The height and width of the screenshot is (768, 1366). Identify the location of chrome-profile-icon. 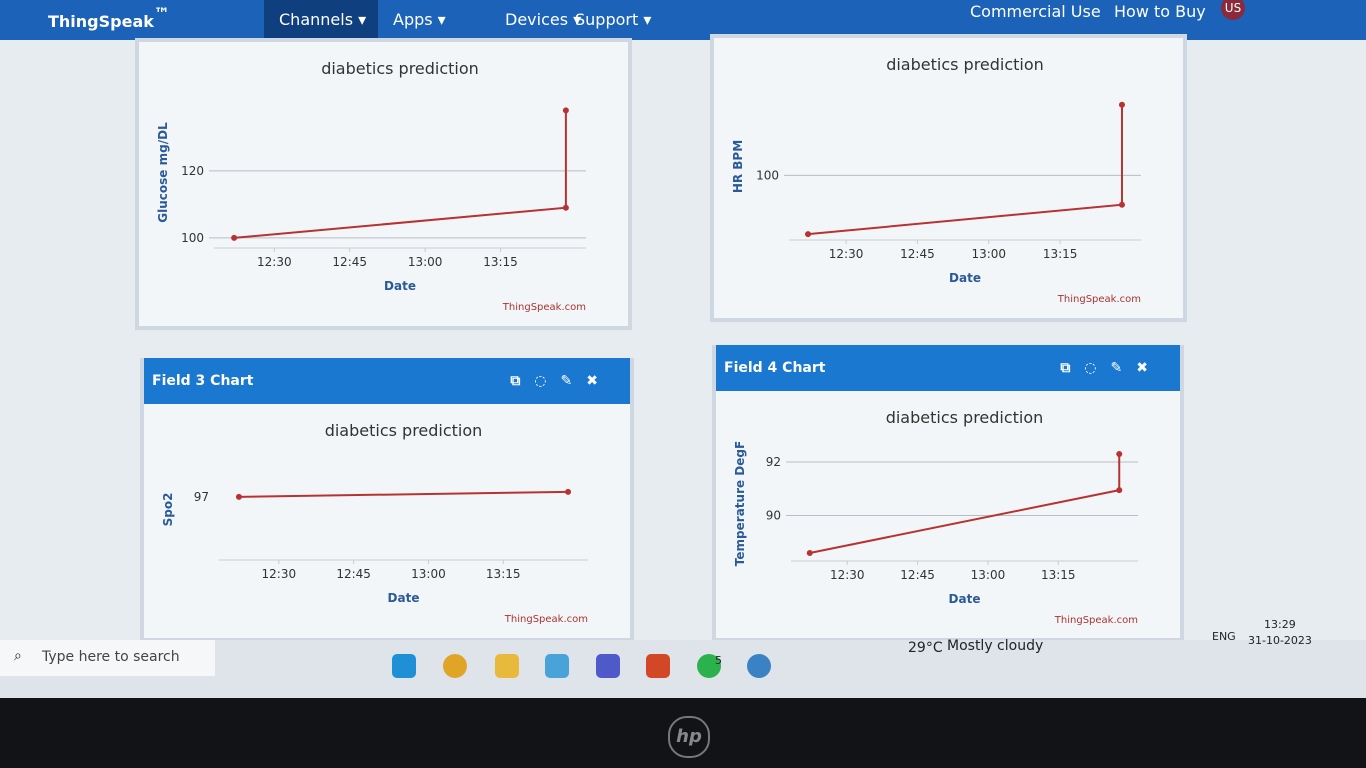
(759, 666).